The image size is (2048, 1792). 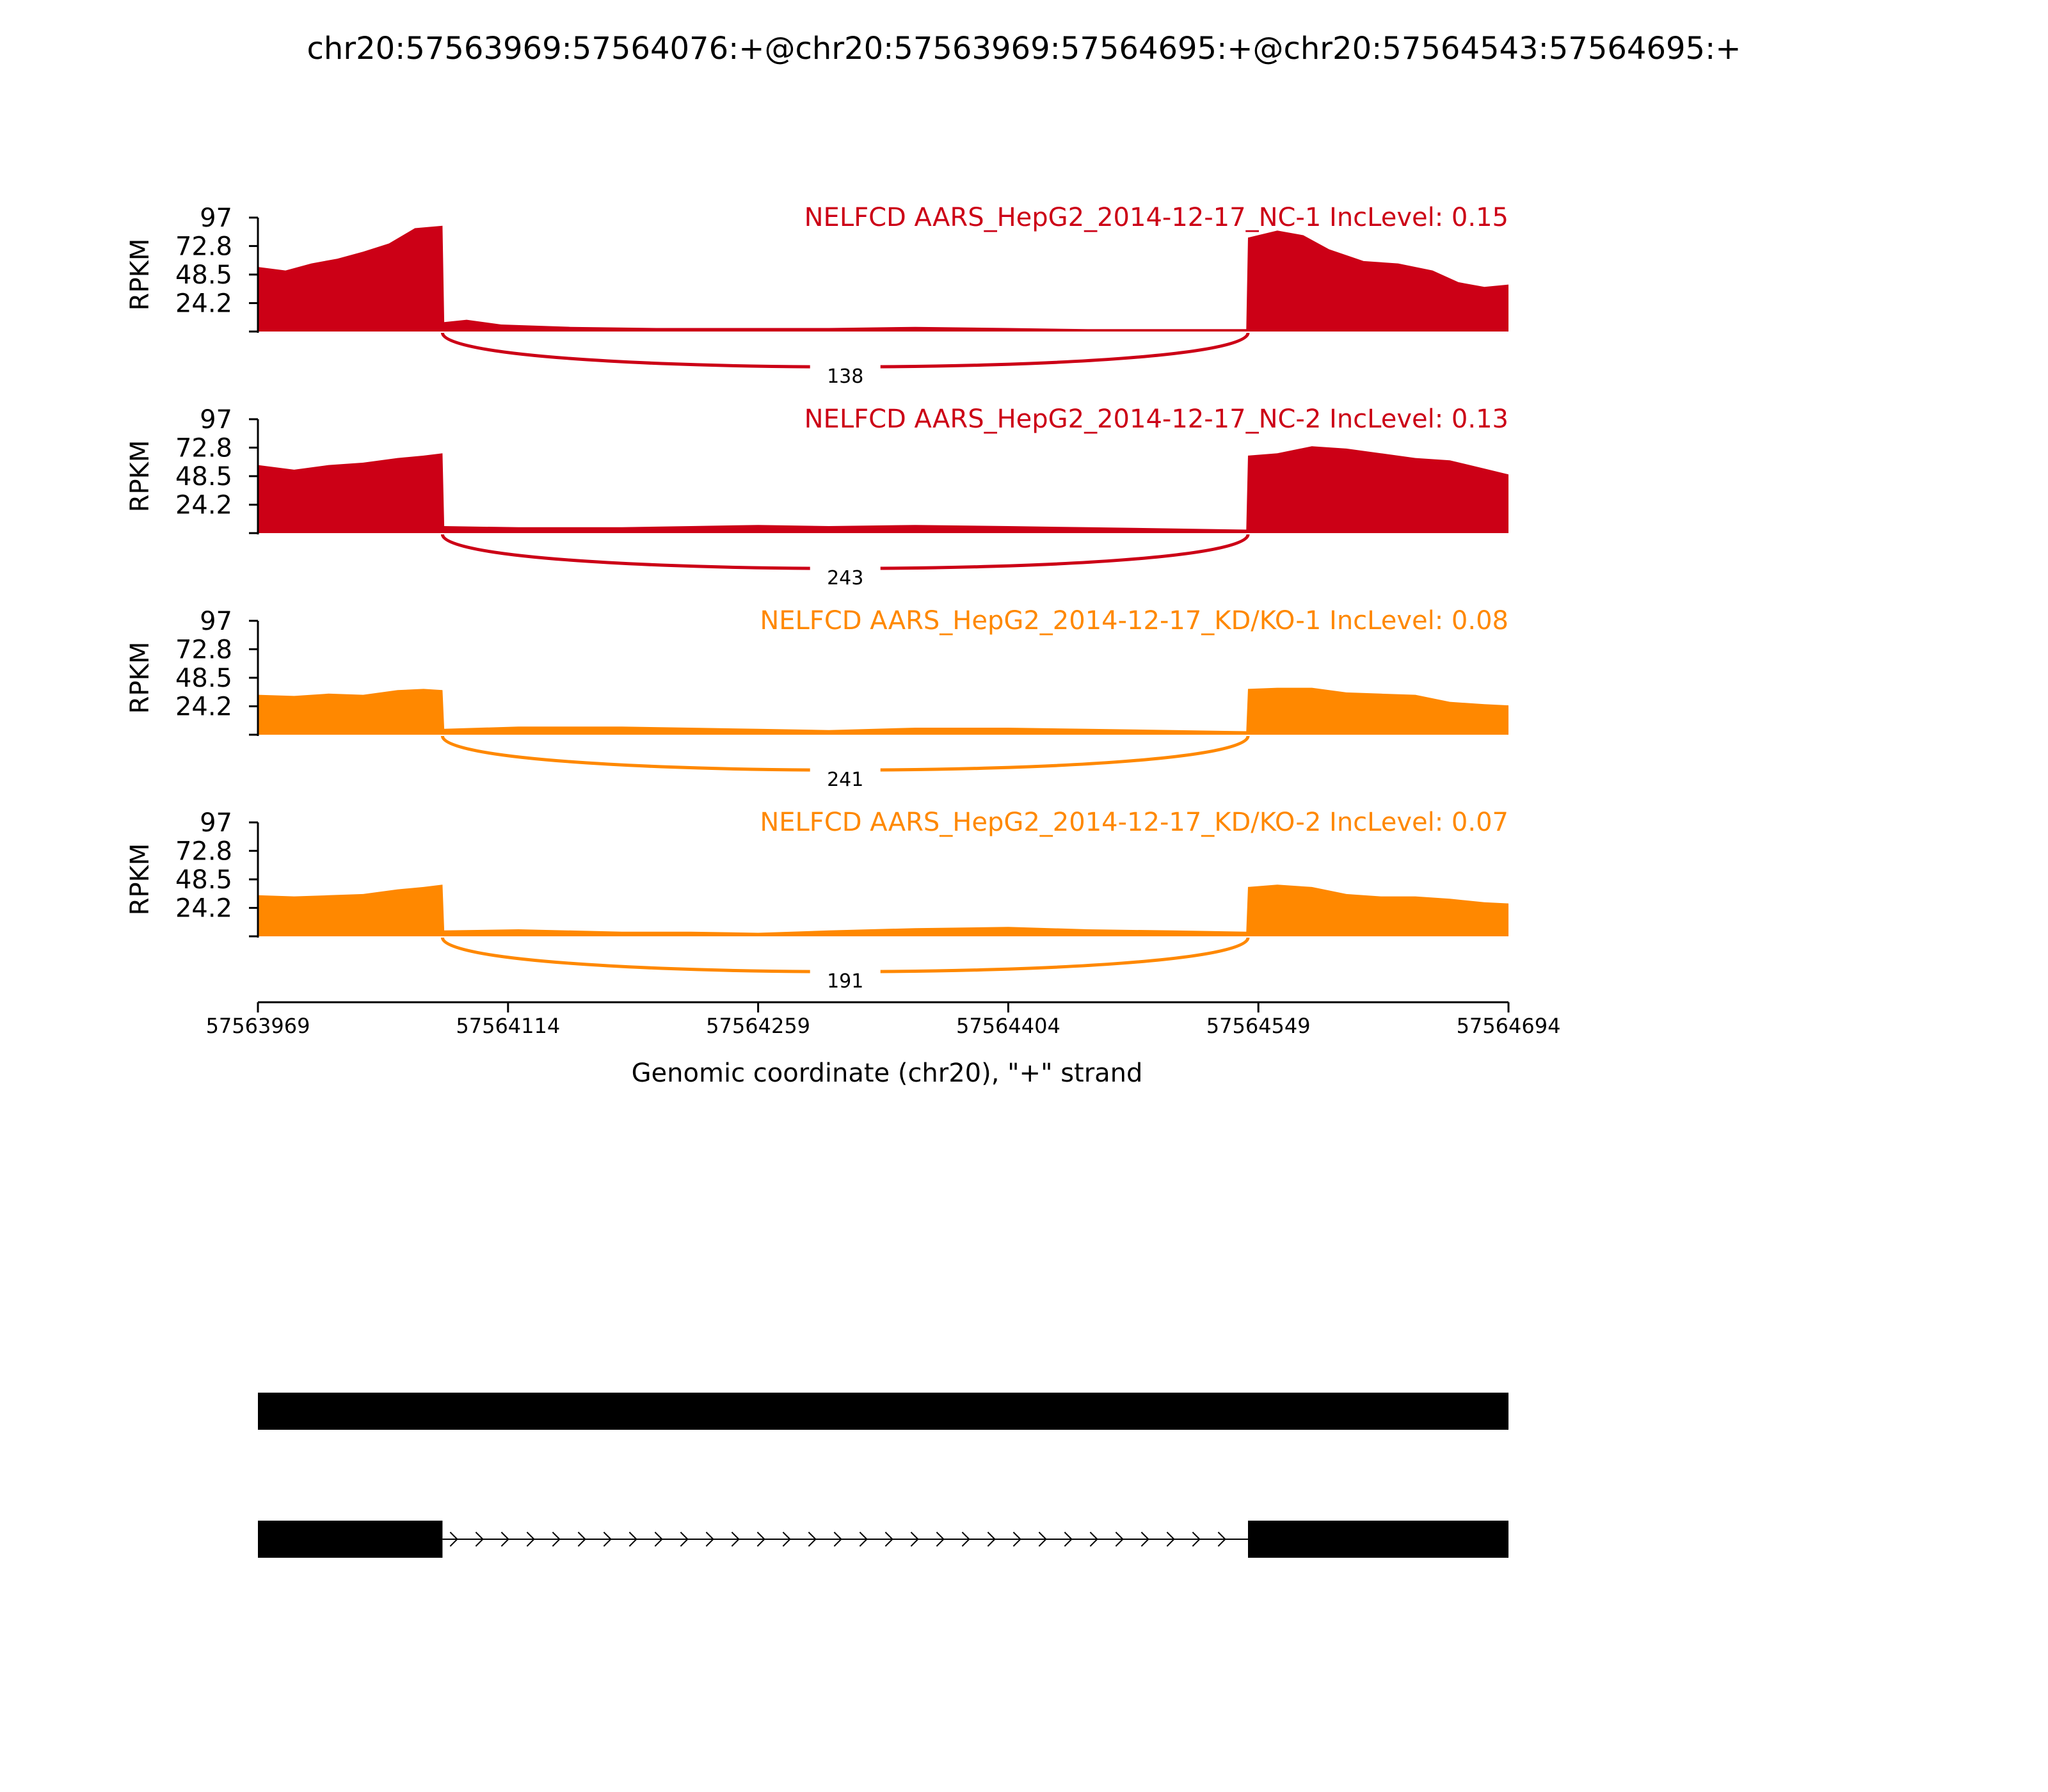 What do you see at coordinates (1509, 1026) in the screenshot?
I see `x-tick-label: 57564694` at bounding box center [1509, 1026].